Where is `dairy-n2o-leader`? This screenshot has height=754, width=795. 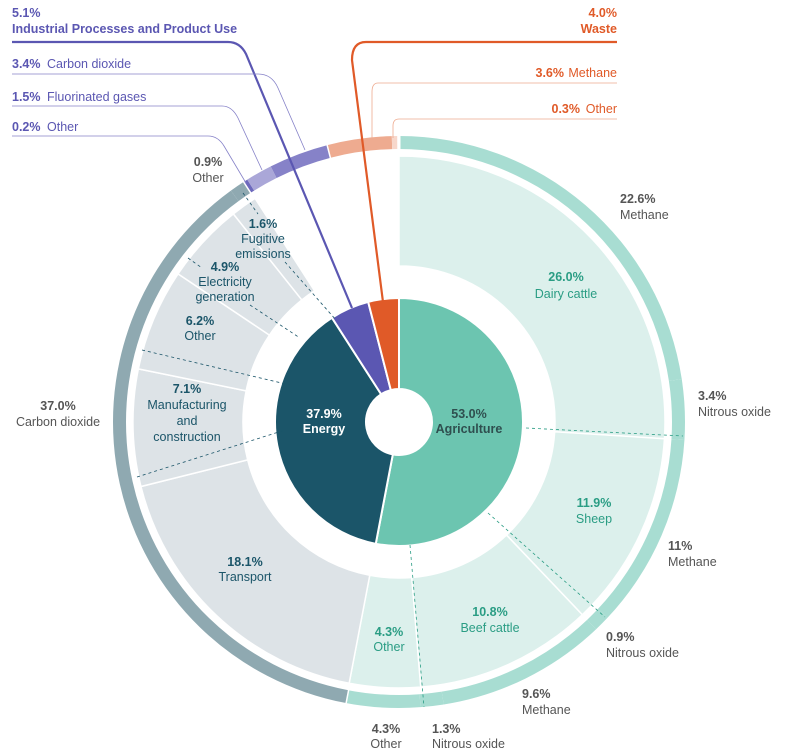 dairy-n2o-leader is located at coordinates (604, 432).